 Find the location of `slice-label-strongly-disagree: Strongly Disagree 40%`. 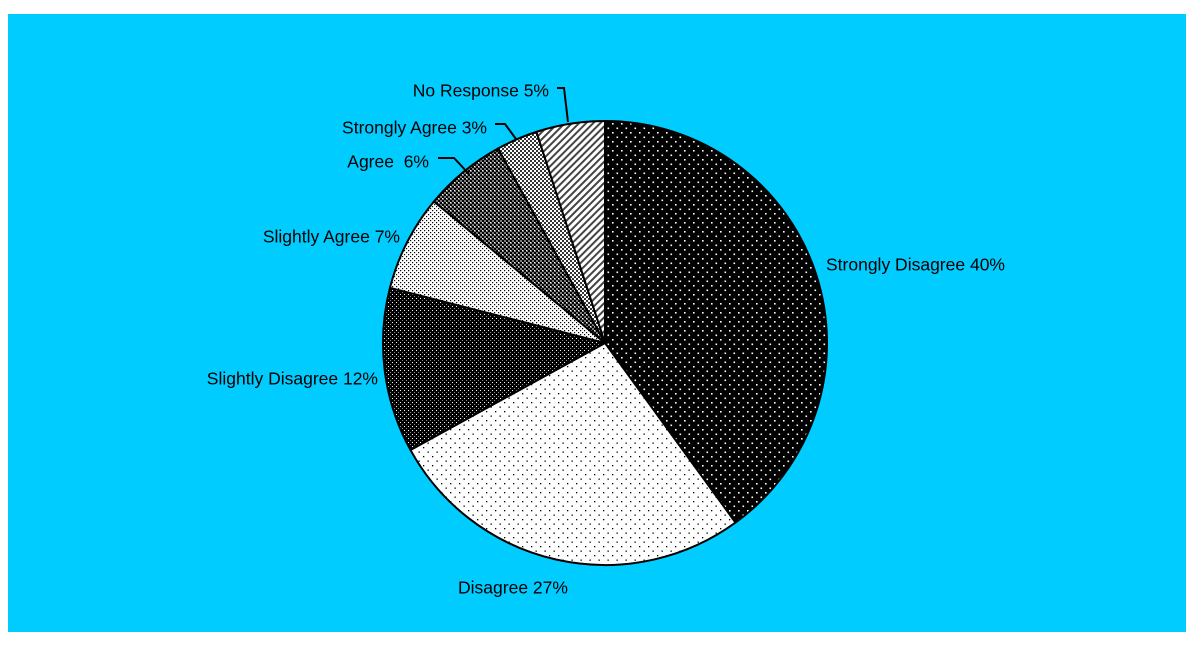

slice-label-strongly-disagree: Strongly Disagree 40% is located at coordinates (915, 265).